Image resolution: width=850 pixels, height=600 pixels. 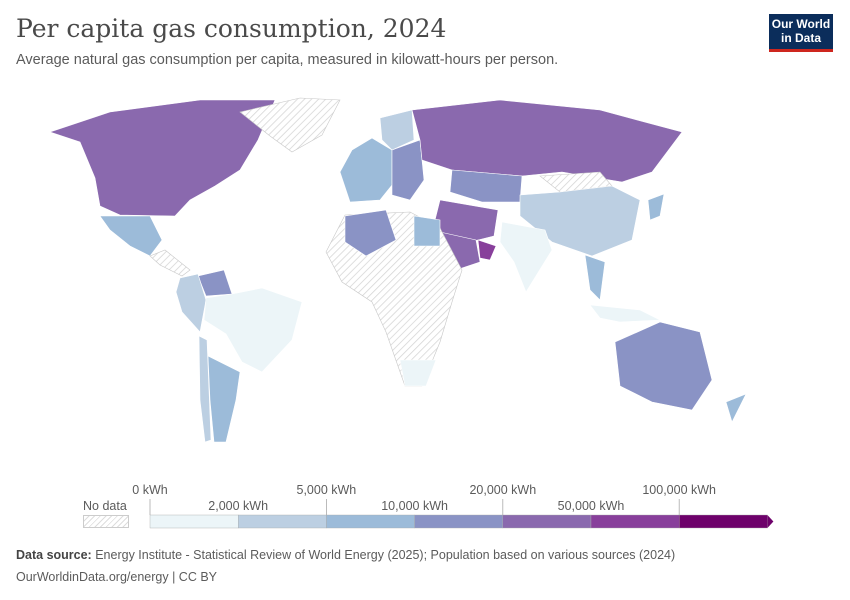 What do you see at coordinates (397, 130) in the screenshot?
I see `region-scandinavia` at bounding box center [397, 130].